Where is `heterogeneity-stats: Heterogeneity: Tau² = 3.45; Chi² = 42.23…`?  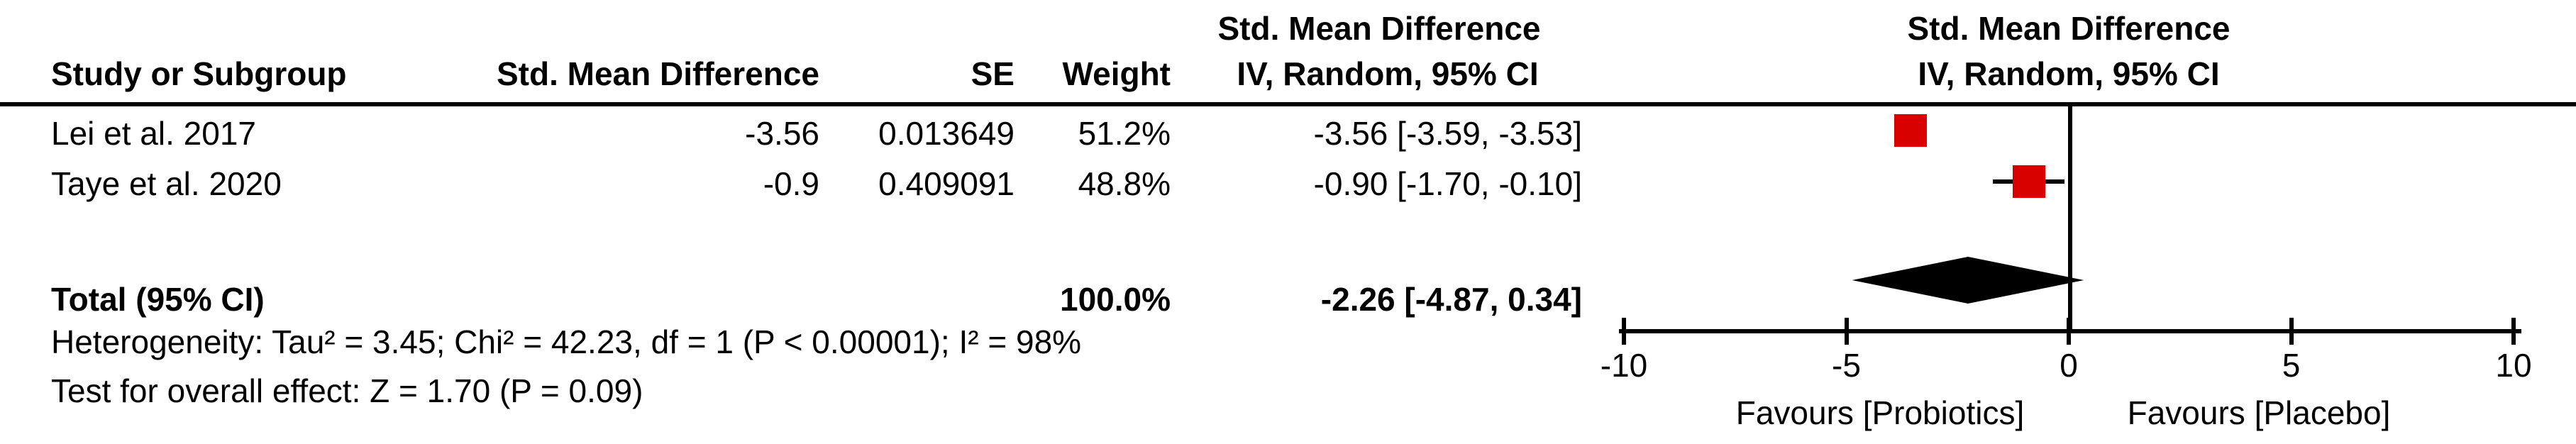 heterogeneity-stats: Heterogeneity: Tau² = 3.45; Chi² = 42.23… is located at coordinates (566, 341).